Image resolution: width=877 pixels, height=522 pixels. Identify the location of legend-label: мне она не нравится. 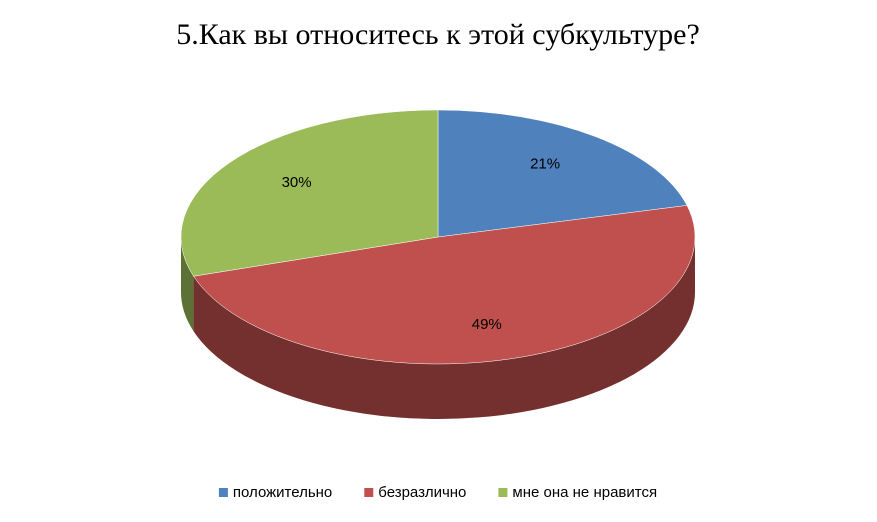
(584, 492).